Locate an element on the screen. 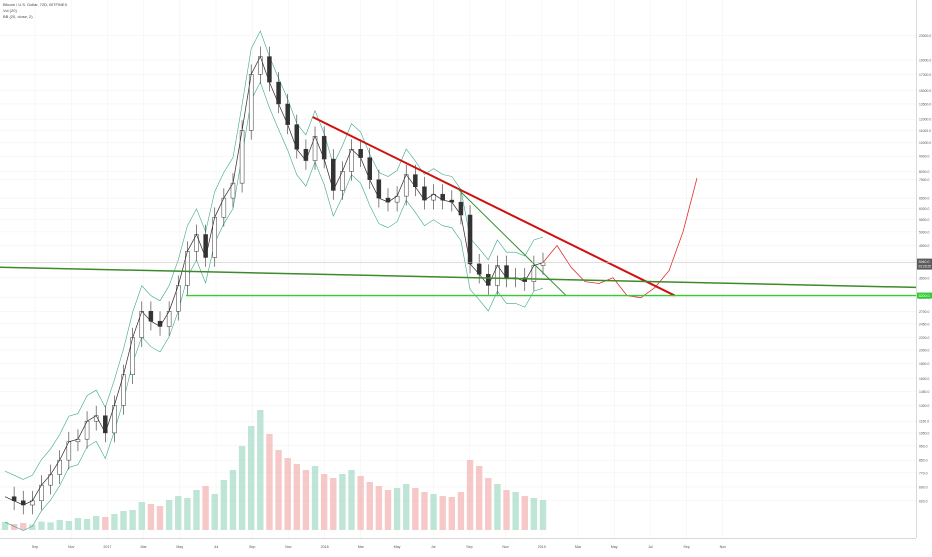 Image resolution: width=932 pixels, height=557 pixels. support-price-badge is located at coordinates (924, 295).